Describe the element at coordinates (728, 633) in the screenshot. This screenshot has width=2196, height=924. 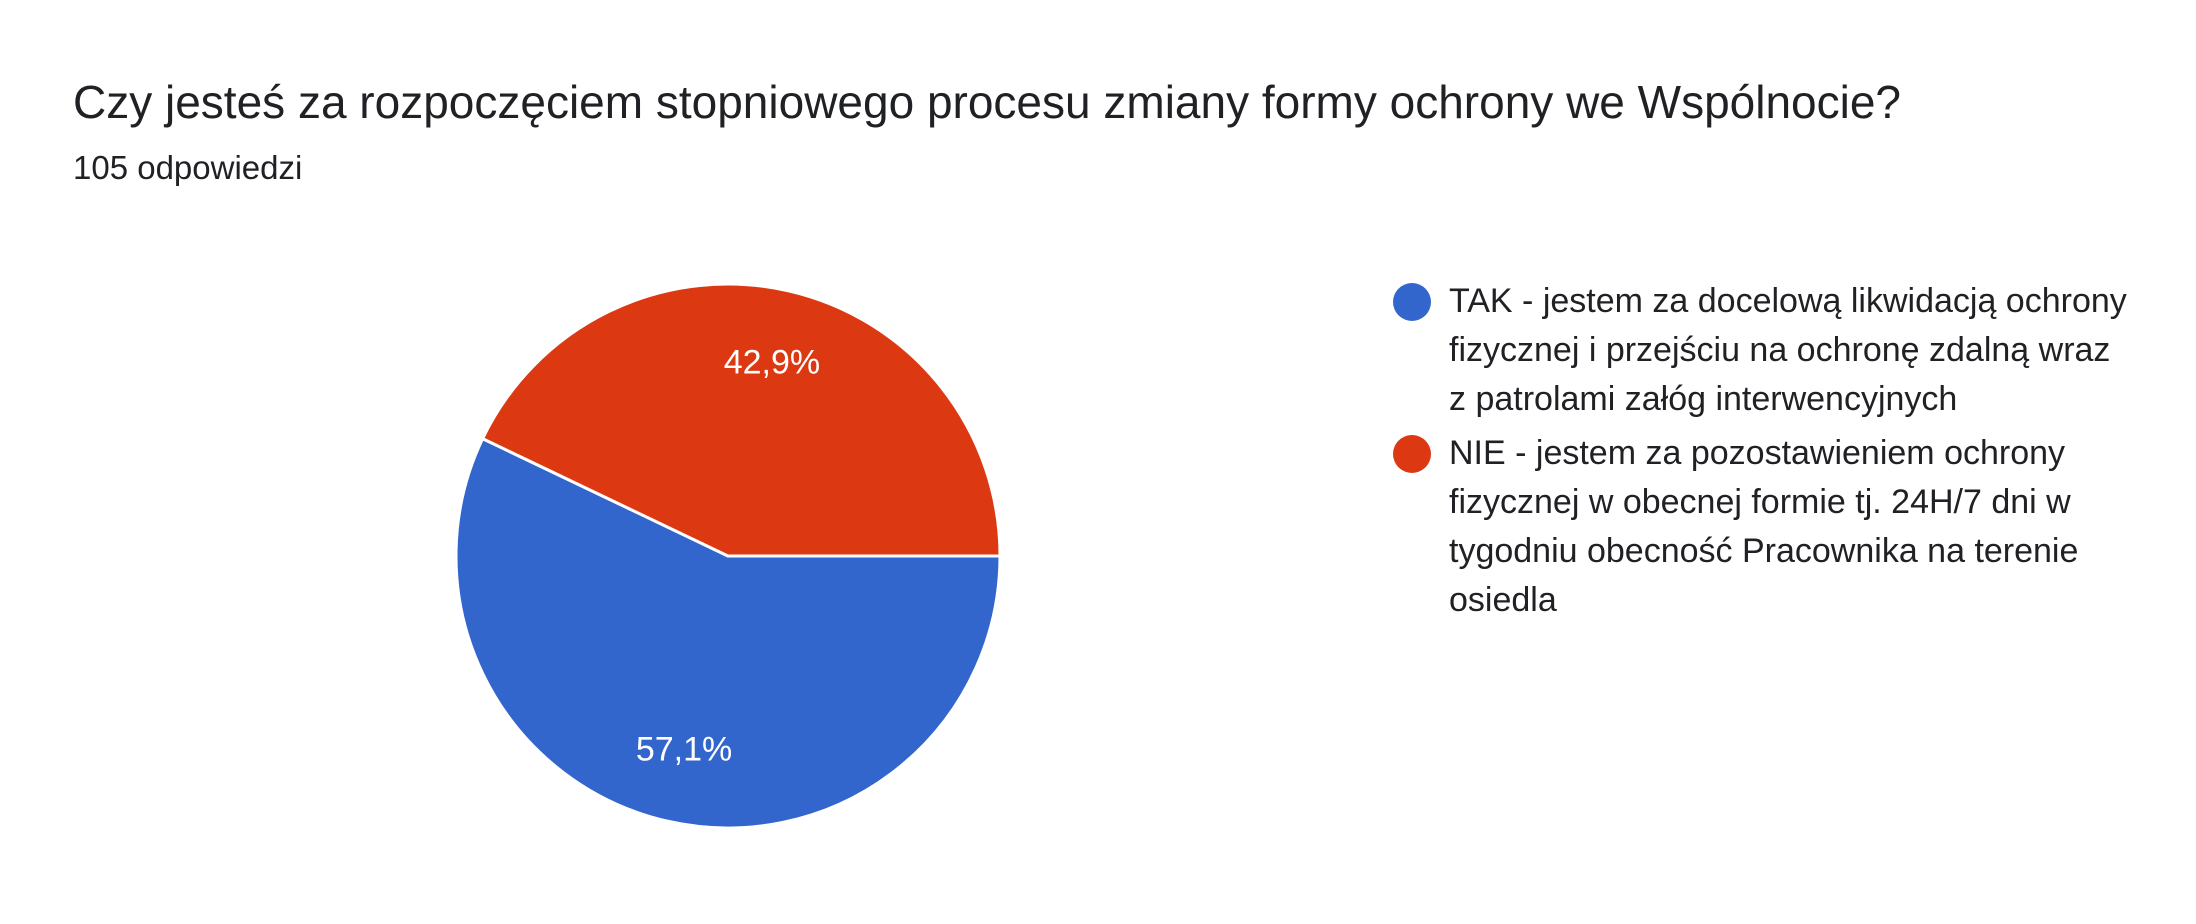
I see `pie-slice-tak` at that location.